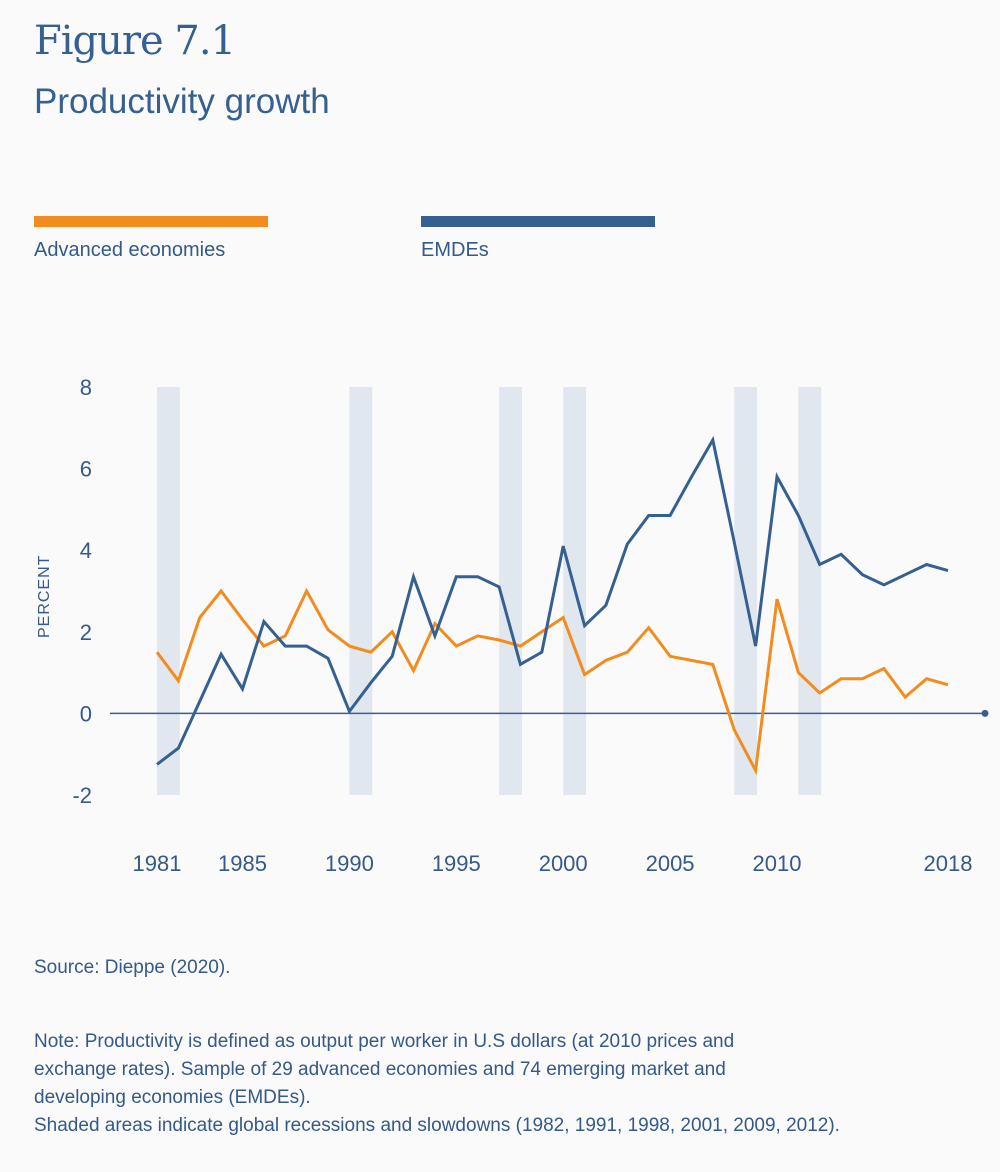  I want to click on x-tick-label: 2000, so click(563, 863).